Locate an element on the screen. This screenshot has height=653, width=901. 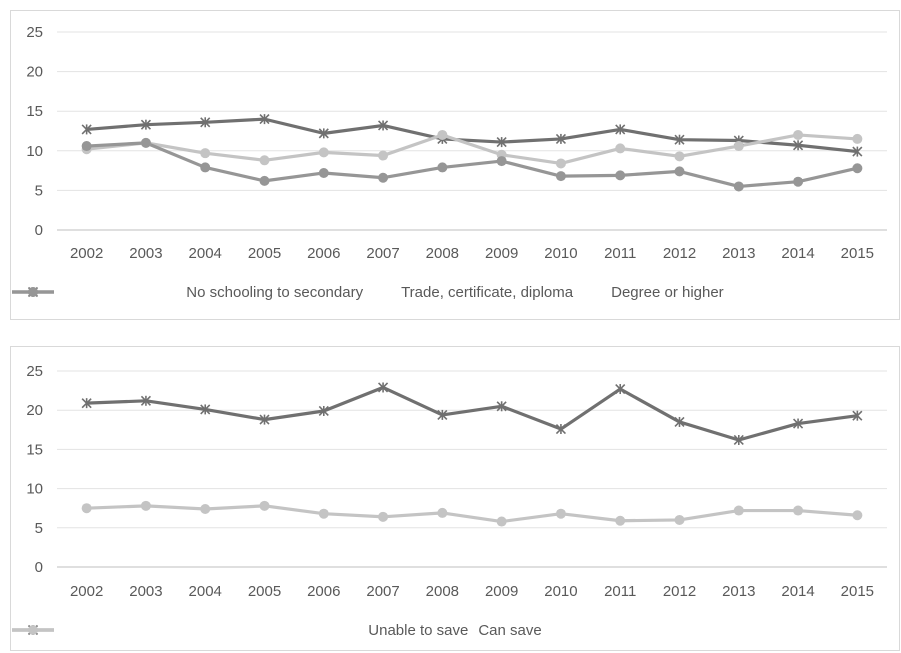
point-can-save-2007 is located at coordinates (383, 516).